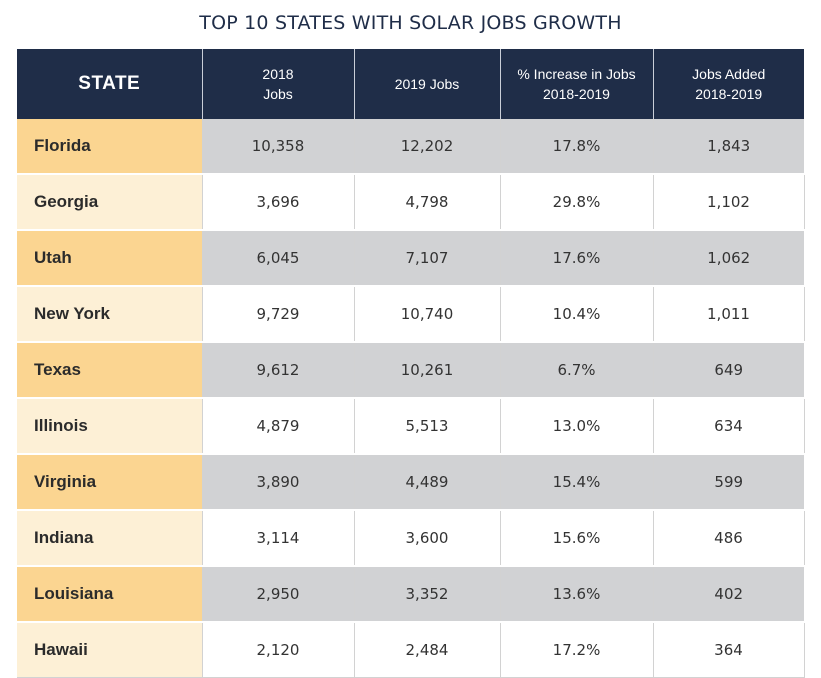 The height and width of the screenshot is (678, 821). I want to click on column-header-jobs-added: Jobs Added 2018-2019, so click(728, 84).